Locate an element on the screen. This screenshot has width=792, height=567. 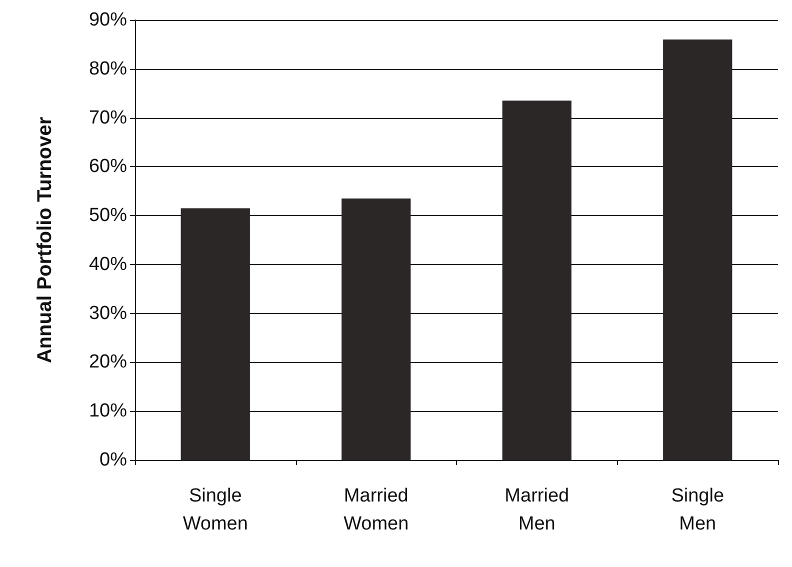
y-tick-label: 70% is located at coordinates (108, 117).